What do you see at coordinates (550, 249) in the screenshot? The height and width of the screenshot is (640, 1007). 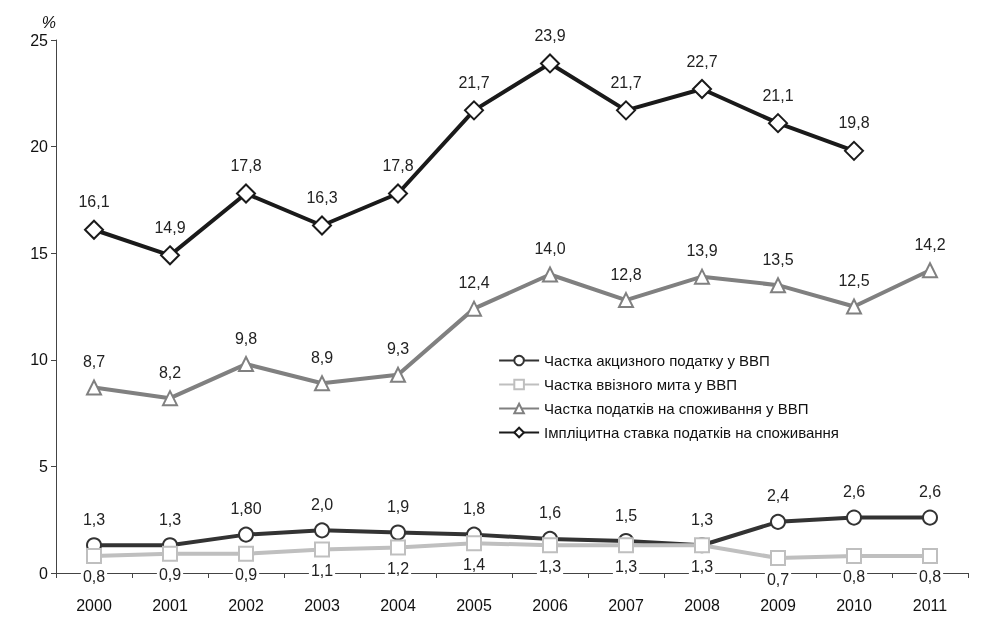 I see `data-label: 14,0` at bounding box center [550, 249].